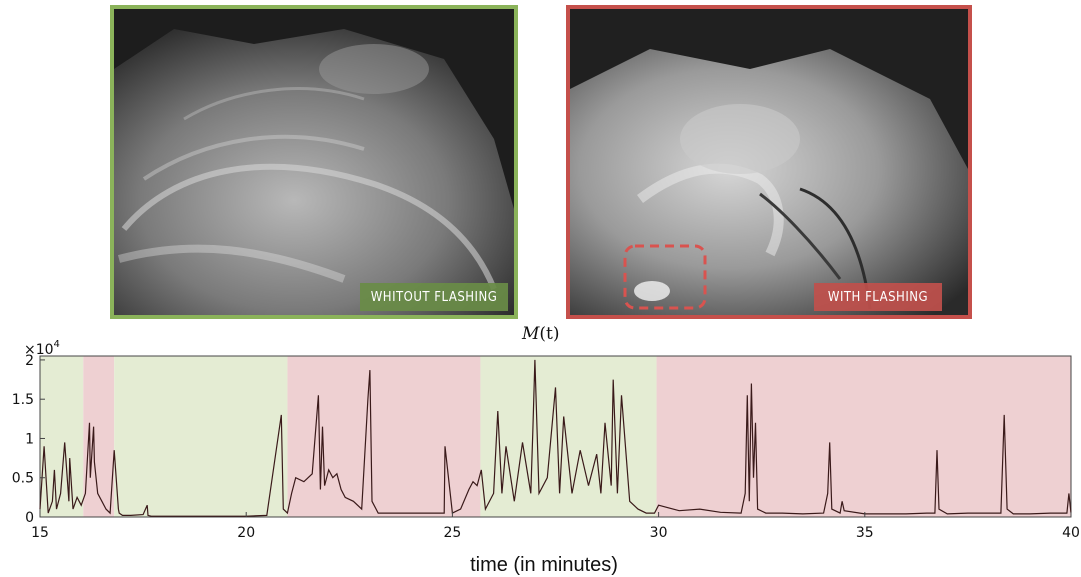  I want to click on x-tick-label-5: 40, so click(1071, 533).